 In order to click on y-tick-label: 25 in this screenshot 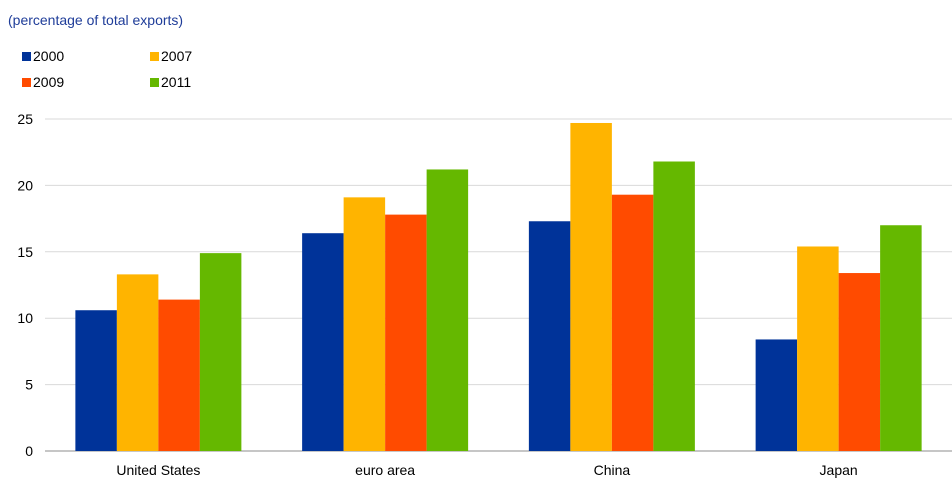, I will do `click(25, 119)`.